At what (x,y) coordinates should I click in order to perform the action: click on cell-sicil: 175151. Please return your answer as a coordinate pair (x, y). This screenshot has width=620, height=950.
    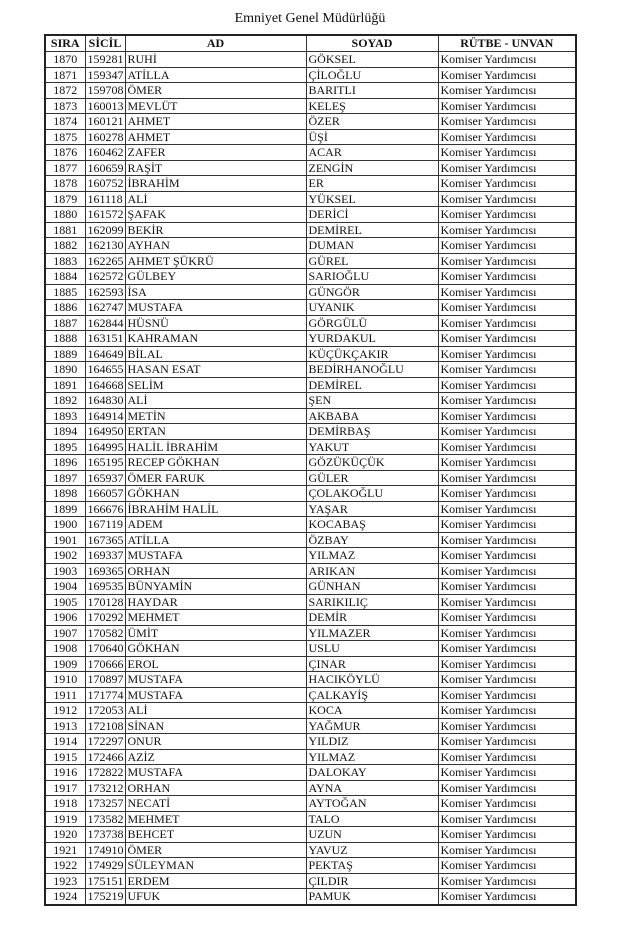
    Looking at the image, I should click on (105, 880).